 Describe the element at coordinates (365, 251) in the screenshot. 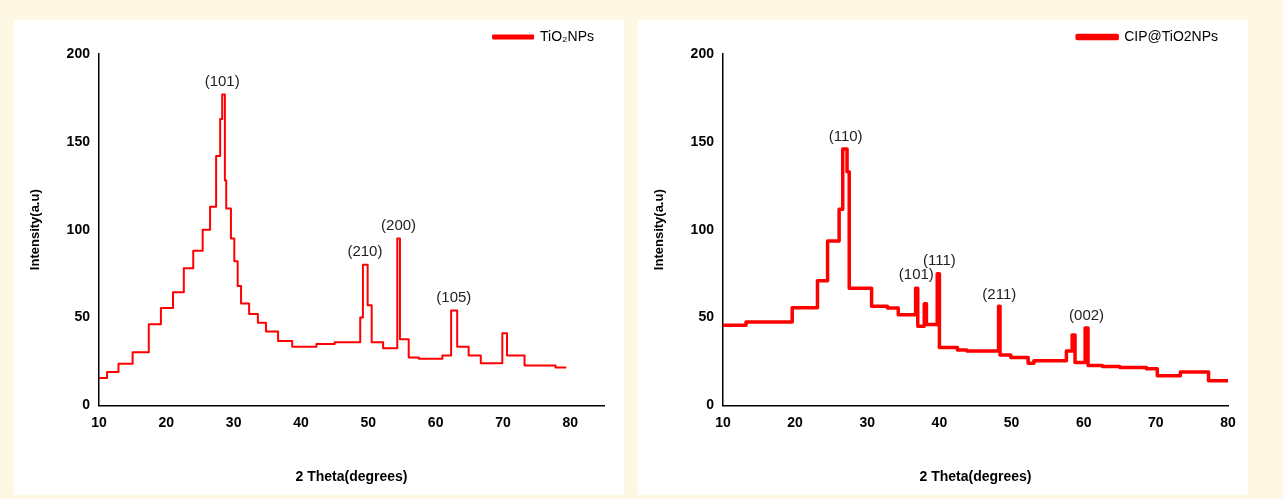

I see `annotation: (210)` at that location.